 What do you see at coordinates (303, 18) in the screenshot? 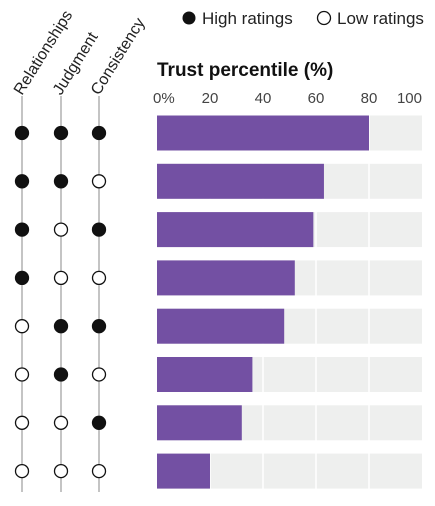
I see `legend: High ratings Low ratings` at bounding box center [303, 18].